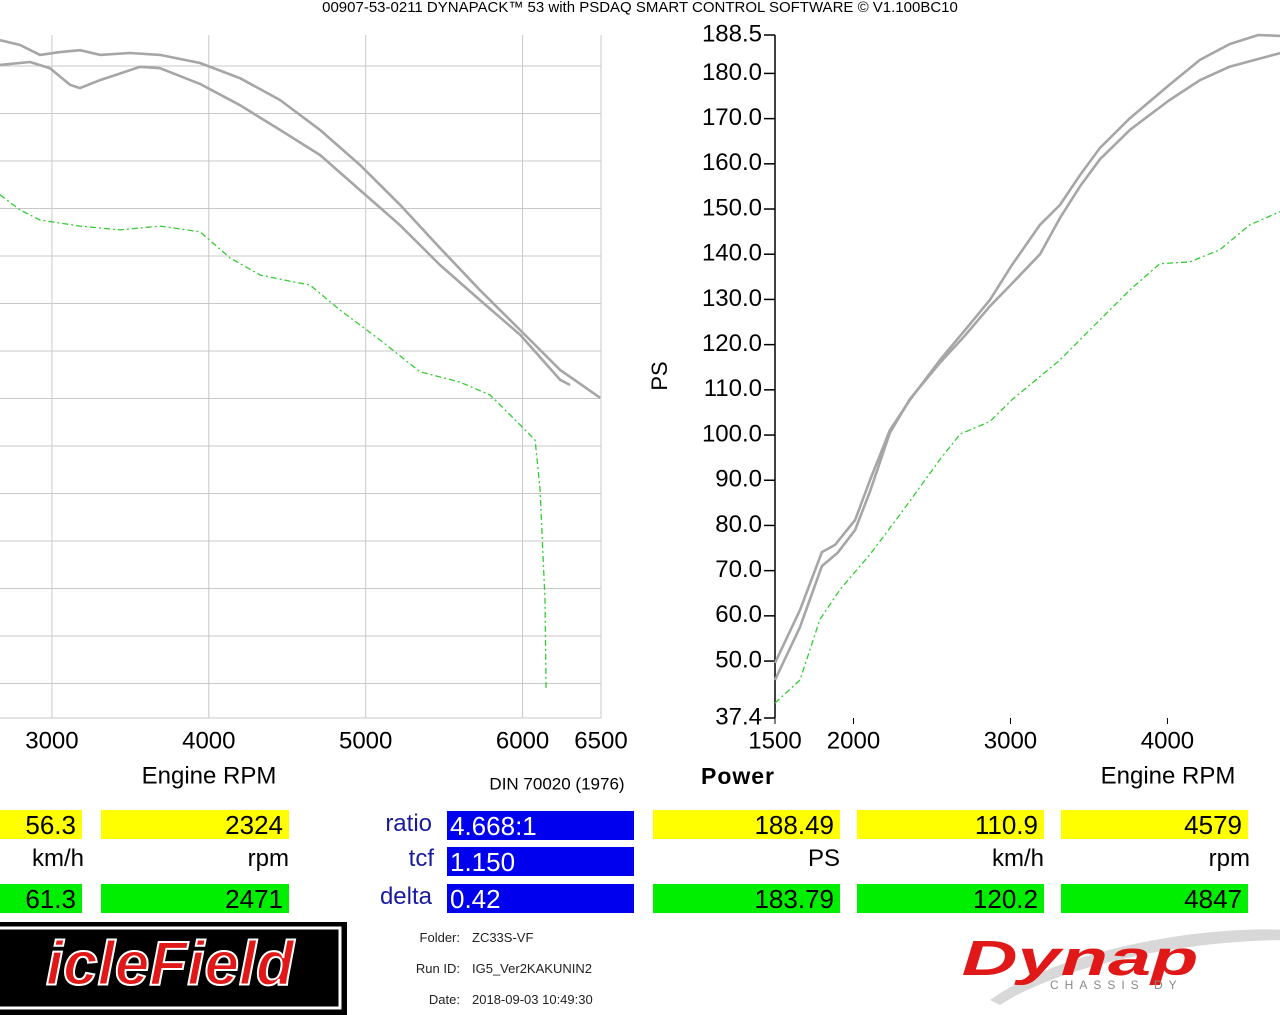 The height and width of the screenshot is (1015, 1280). What do you see at coordinates (1154, 899) in the screenshot?
I see `readout: 4847` at bounding box center [1154, 899].